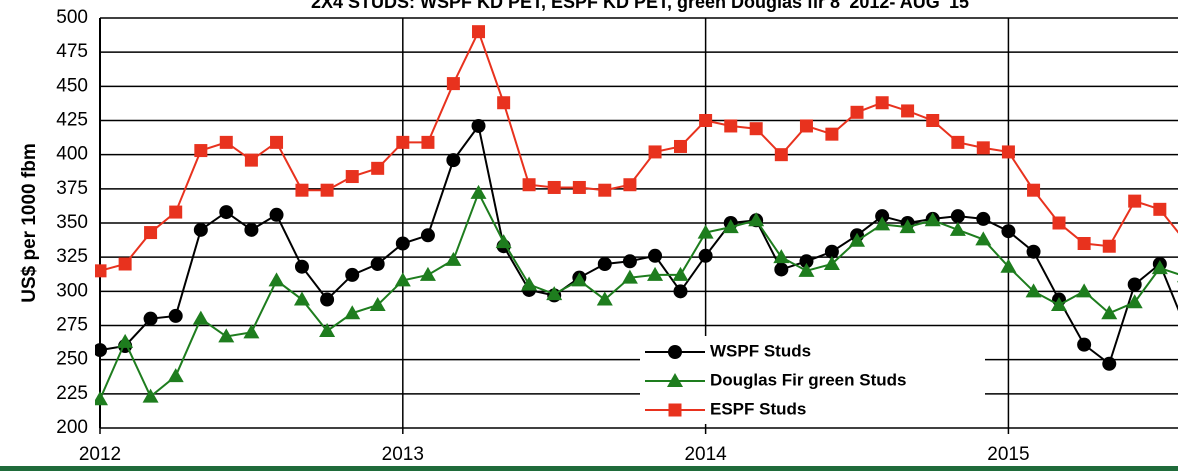  What do you see at coordinates (72, 188) in the screenshot?
I see `y-tick-label: 375` at bounding box center [72, 188].